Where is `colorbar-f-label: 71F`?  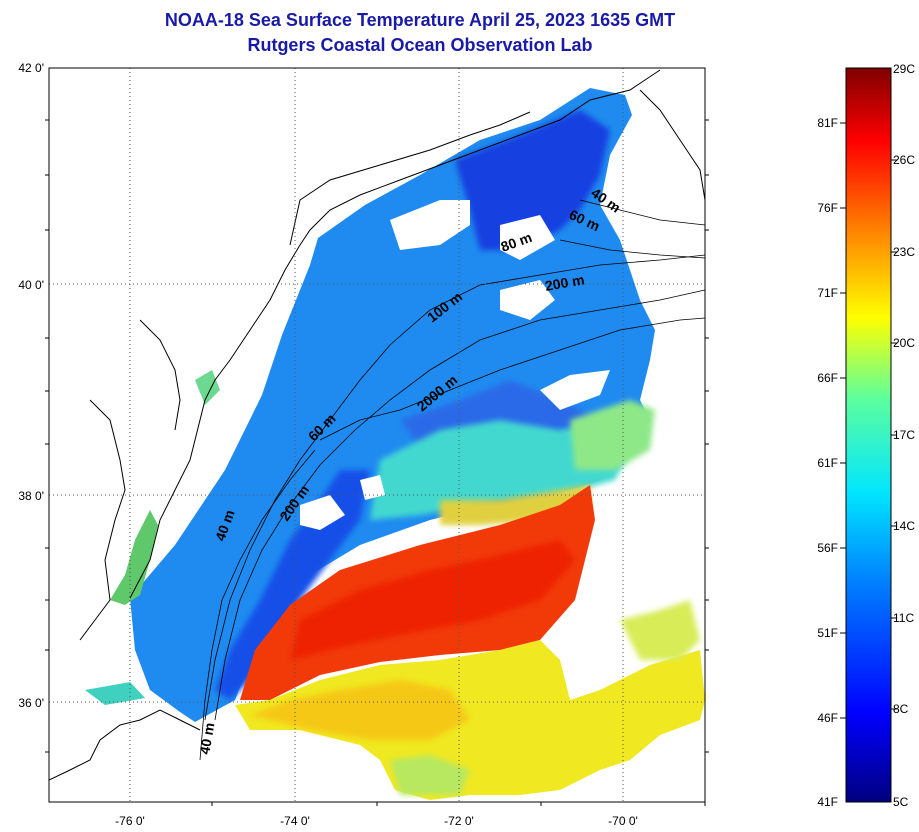
colorbar-f-label: 71F is located at coordinates (827, 293).